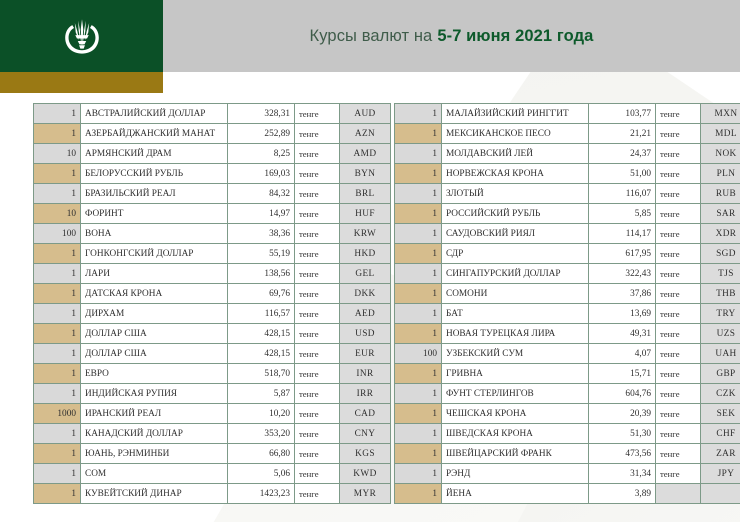 The height and width of the screenshot is (522, 740). What do you see at coordinates (154, 293) in the screenshot?
I see `cell-currency-name: ДАТСКАЯ КРОНА` at bounding box center [154, 293].